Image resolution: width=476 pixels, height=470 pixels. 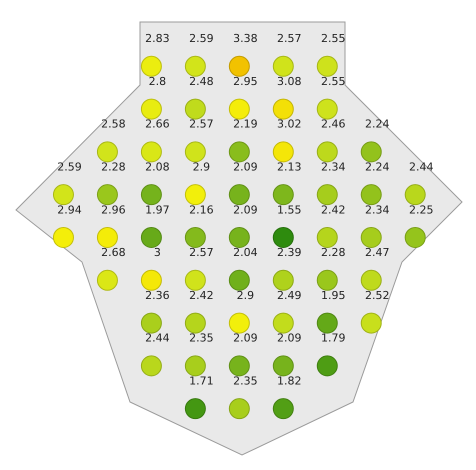 What do you see at coordinates (157, 253) in the screenshot?
I see `data-label: 3` at bounding box center [157, 253].